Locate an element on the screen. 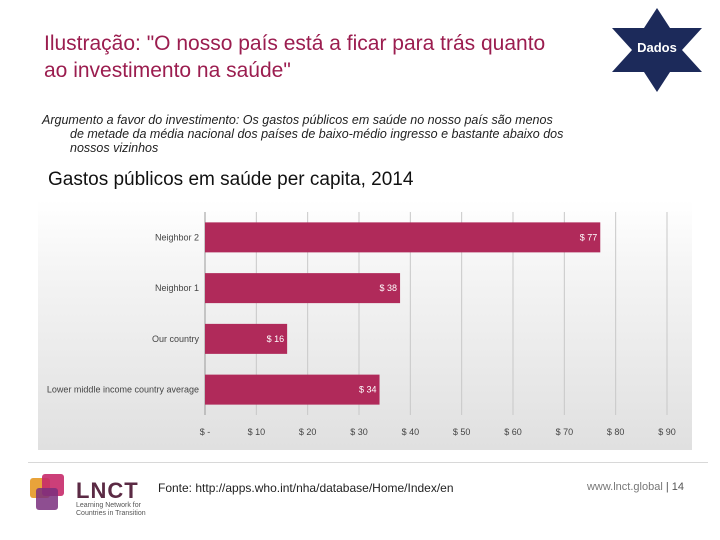  category-label: Neighbor 1 is located at coordinates (177, 288).